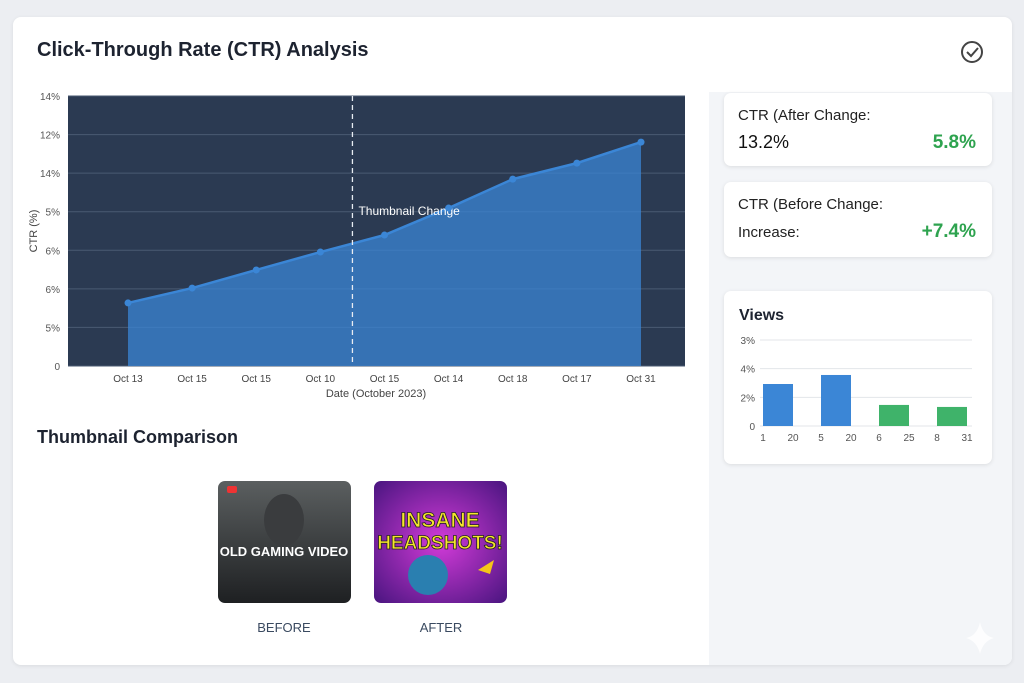  Describe the element at coordinates (948, 231) in the screenshot. I see `stat-delta: +7.4%` at that location.